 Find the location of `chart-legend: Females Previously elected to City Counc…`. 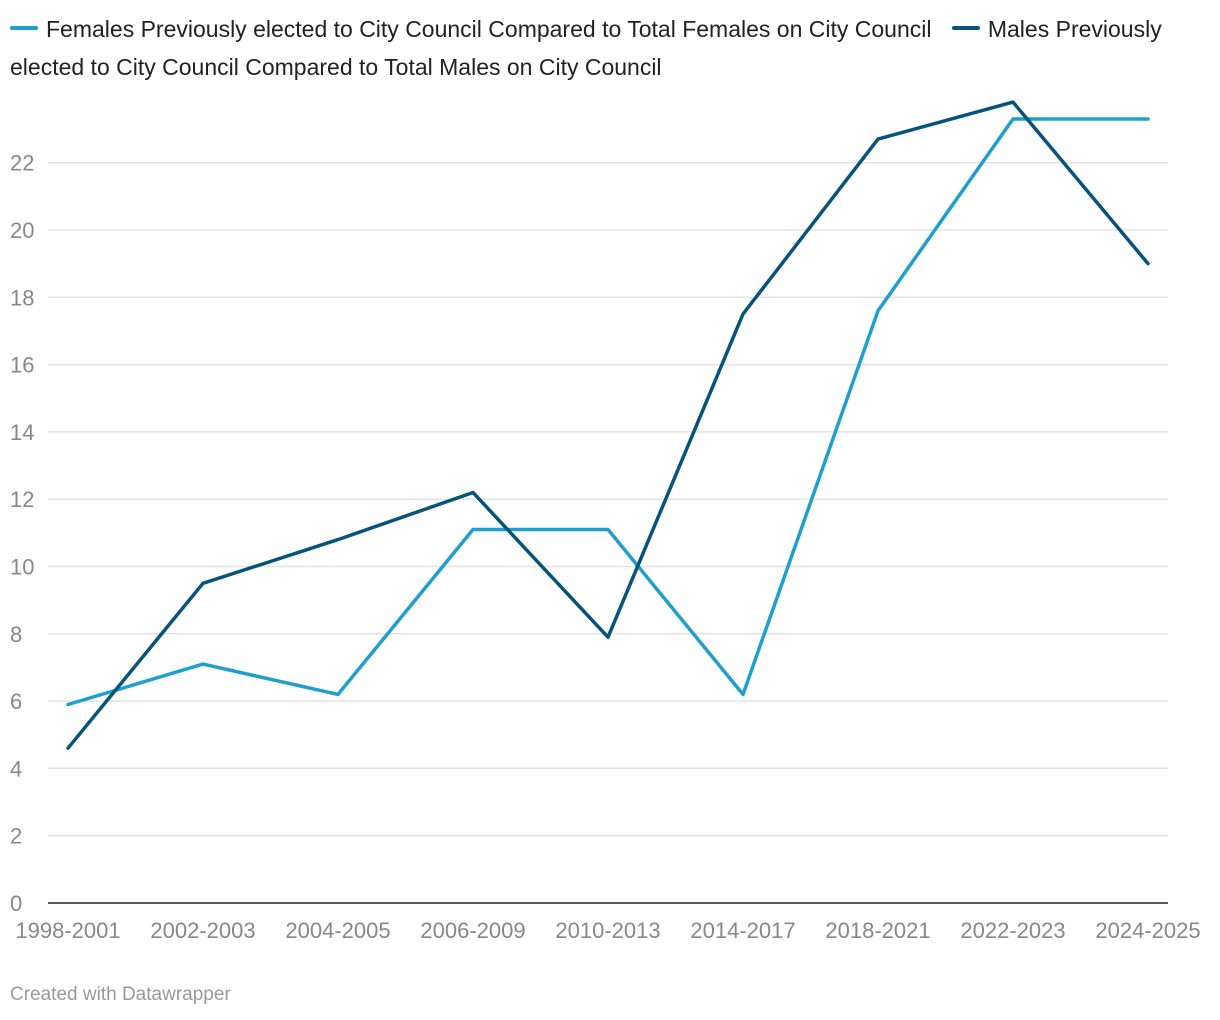

chart-legend: Females Previously elected to City Counc… is located at coordinates (610, 48).